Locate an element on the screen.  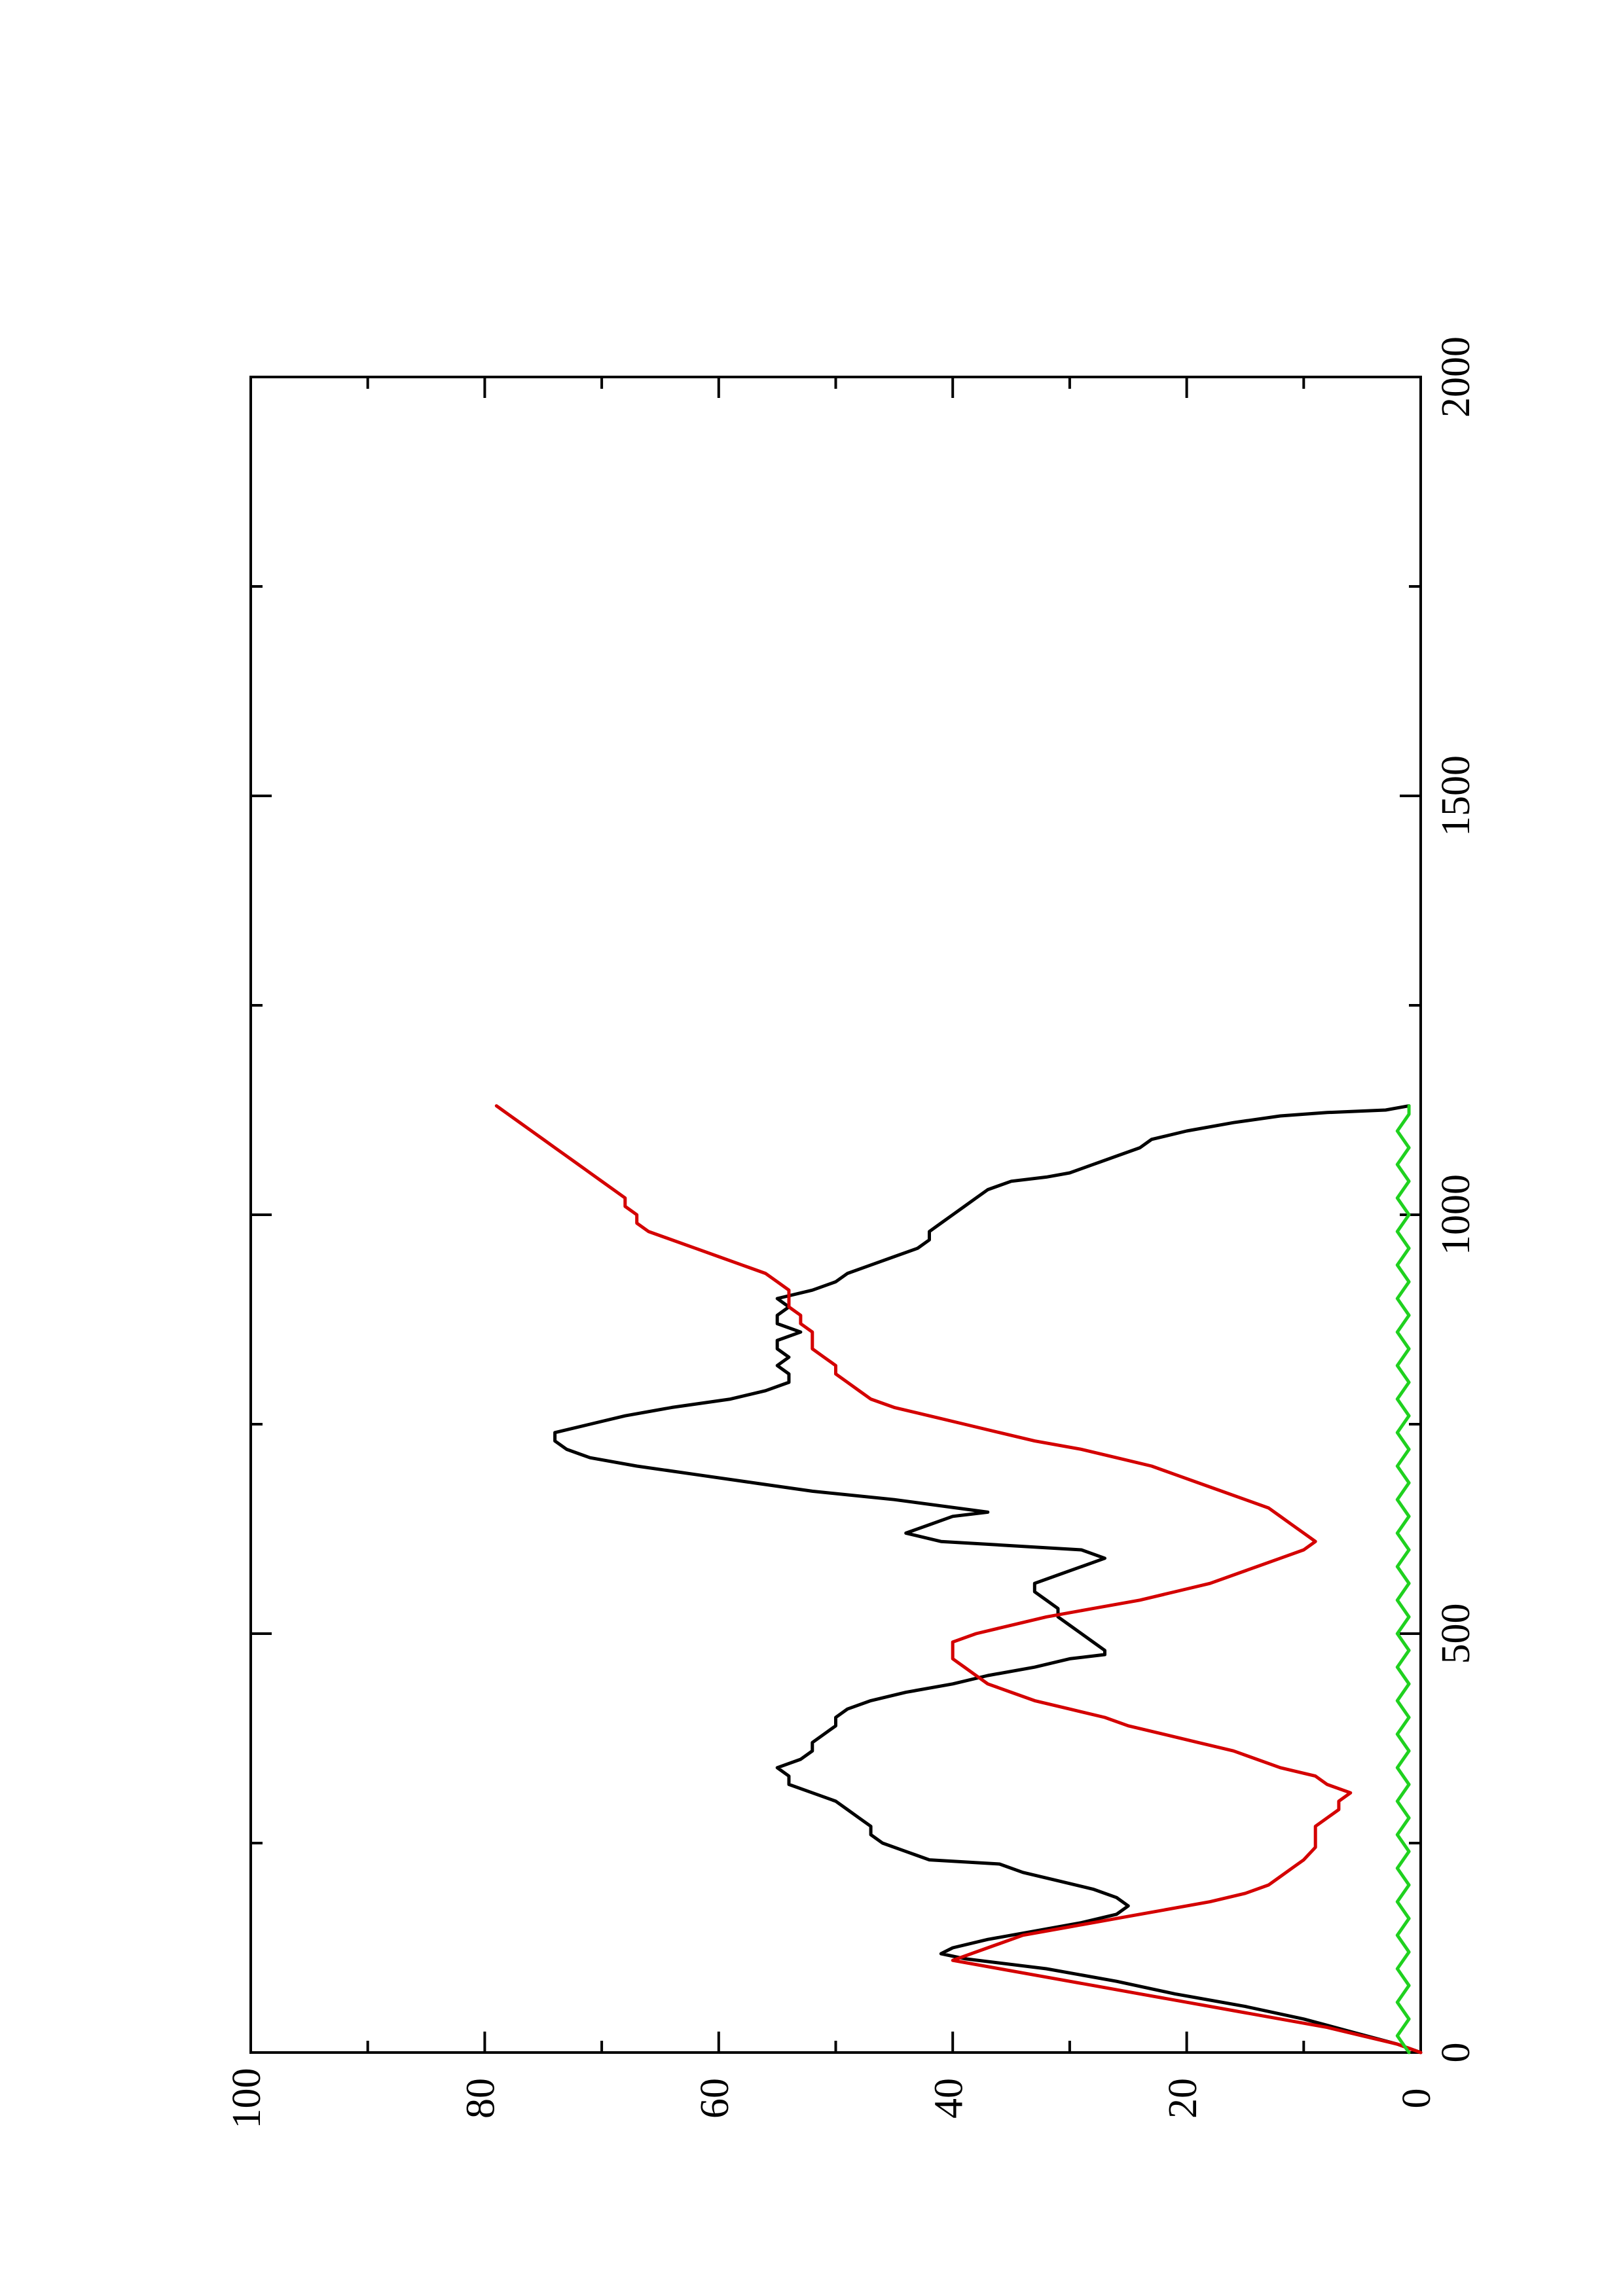
x-tick-label: 1500 is located at coordinates (1456, 795).